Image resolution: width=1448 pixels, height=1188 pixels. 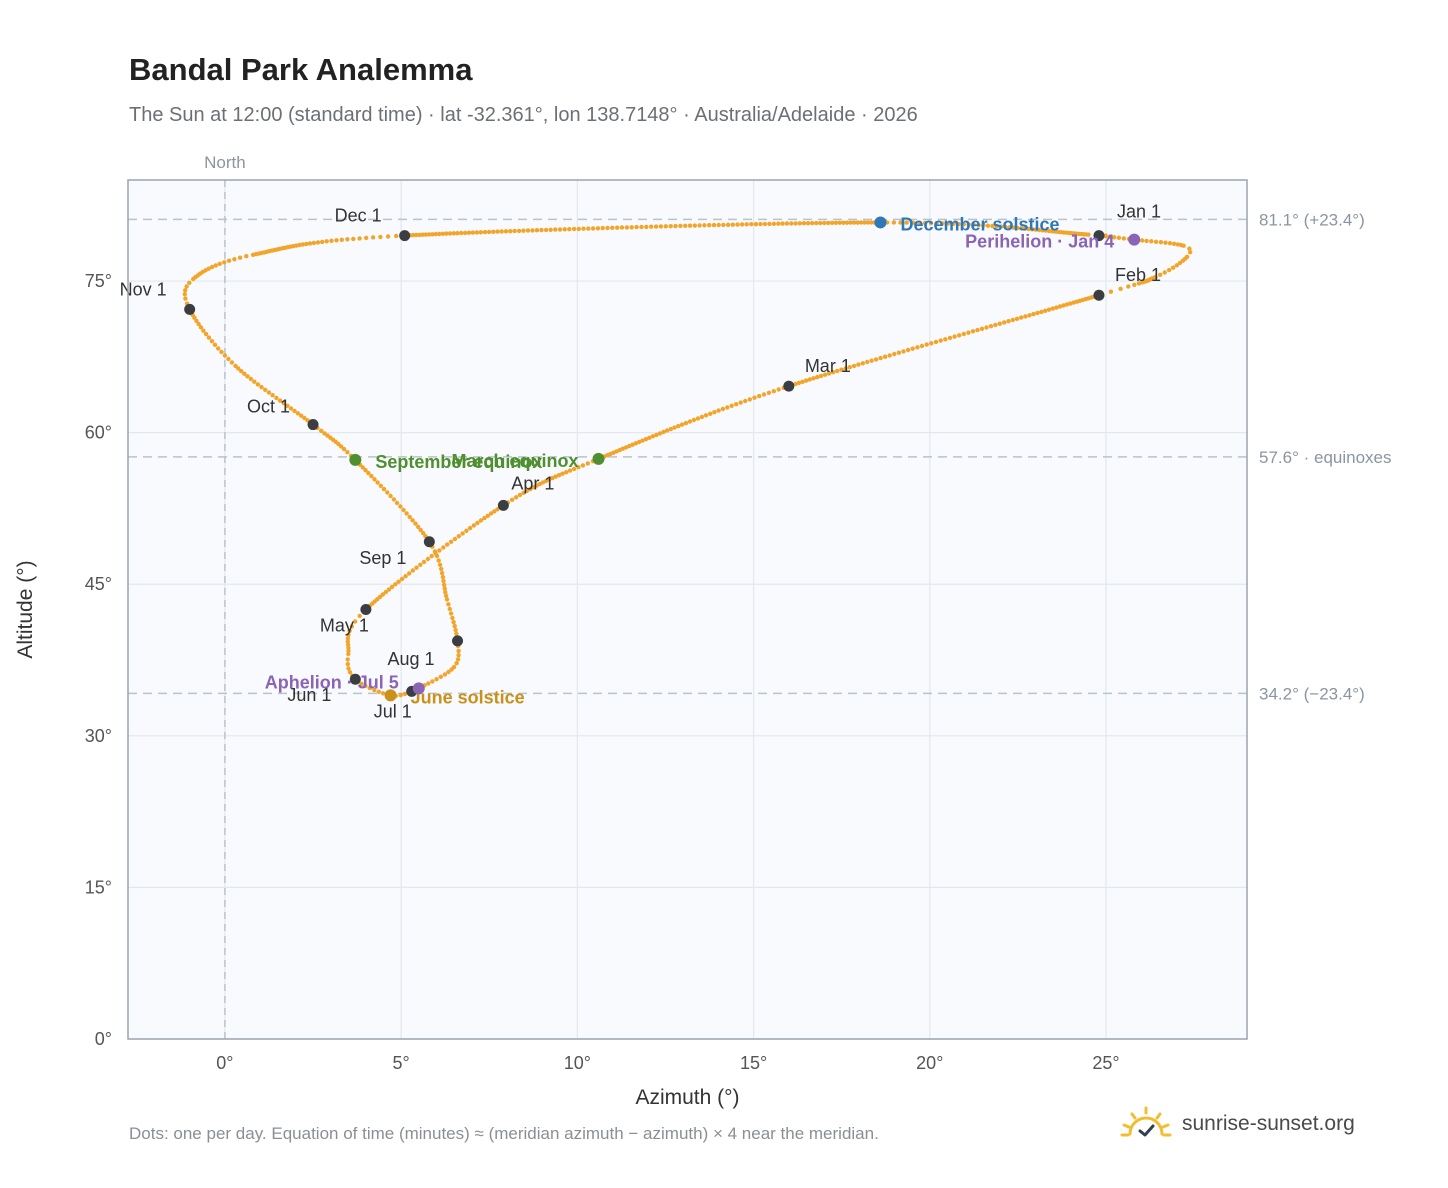 What do you see at coordinates (1039, 242) in the screenshot?
I see `event-label: Perihelion · Jan 4` at bounding box center [1039, 242].